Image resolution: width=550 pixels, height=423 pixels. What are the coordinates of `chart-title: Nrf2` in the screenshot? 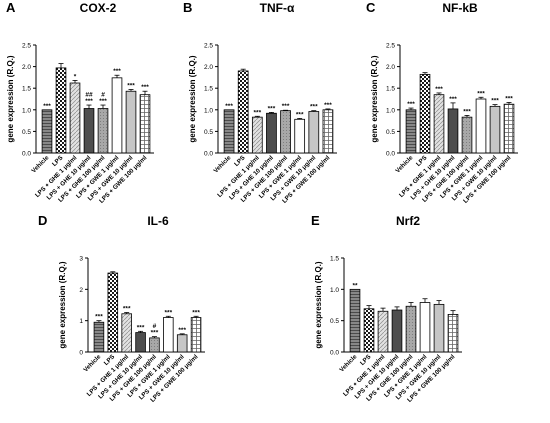 It's located at (408, 221).